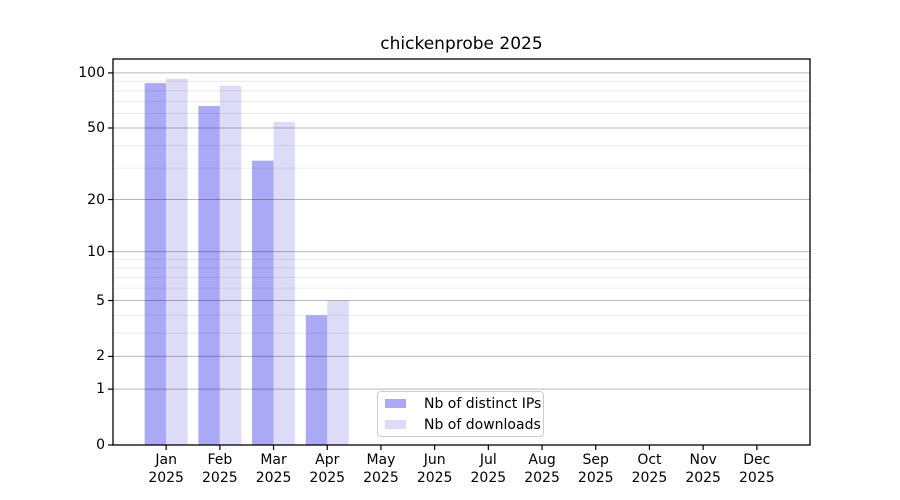 This screenshot has height=500, width=900. I want to click on legend-item-downloads: Nb of downloads, so click(463, 425).